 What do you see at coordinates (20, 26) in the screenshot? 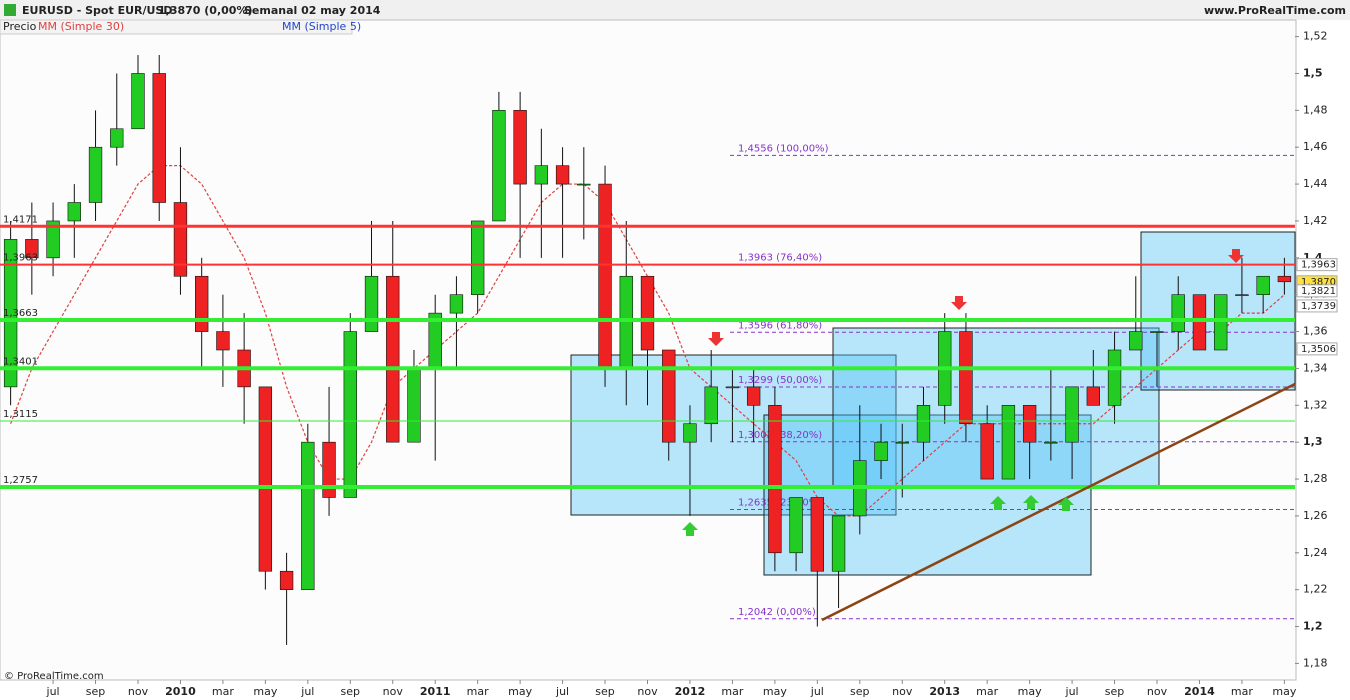
I see `legend-item: Precio` at bounding box center [20, 26].